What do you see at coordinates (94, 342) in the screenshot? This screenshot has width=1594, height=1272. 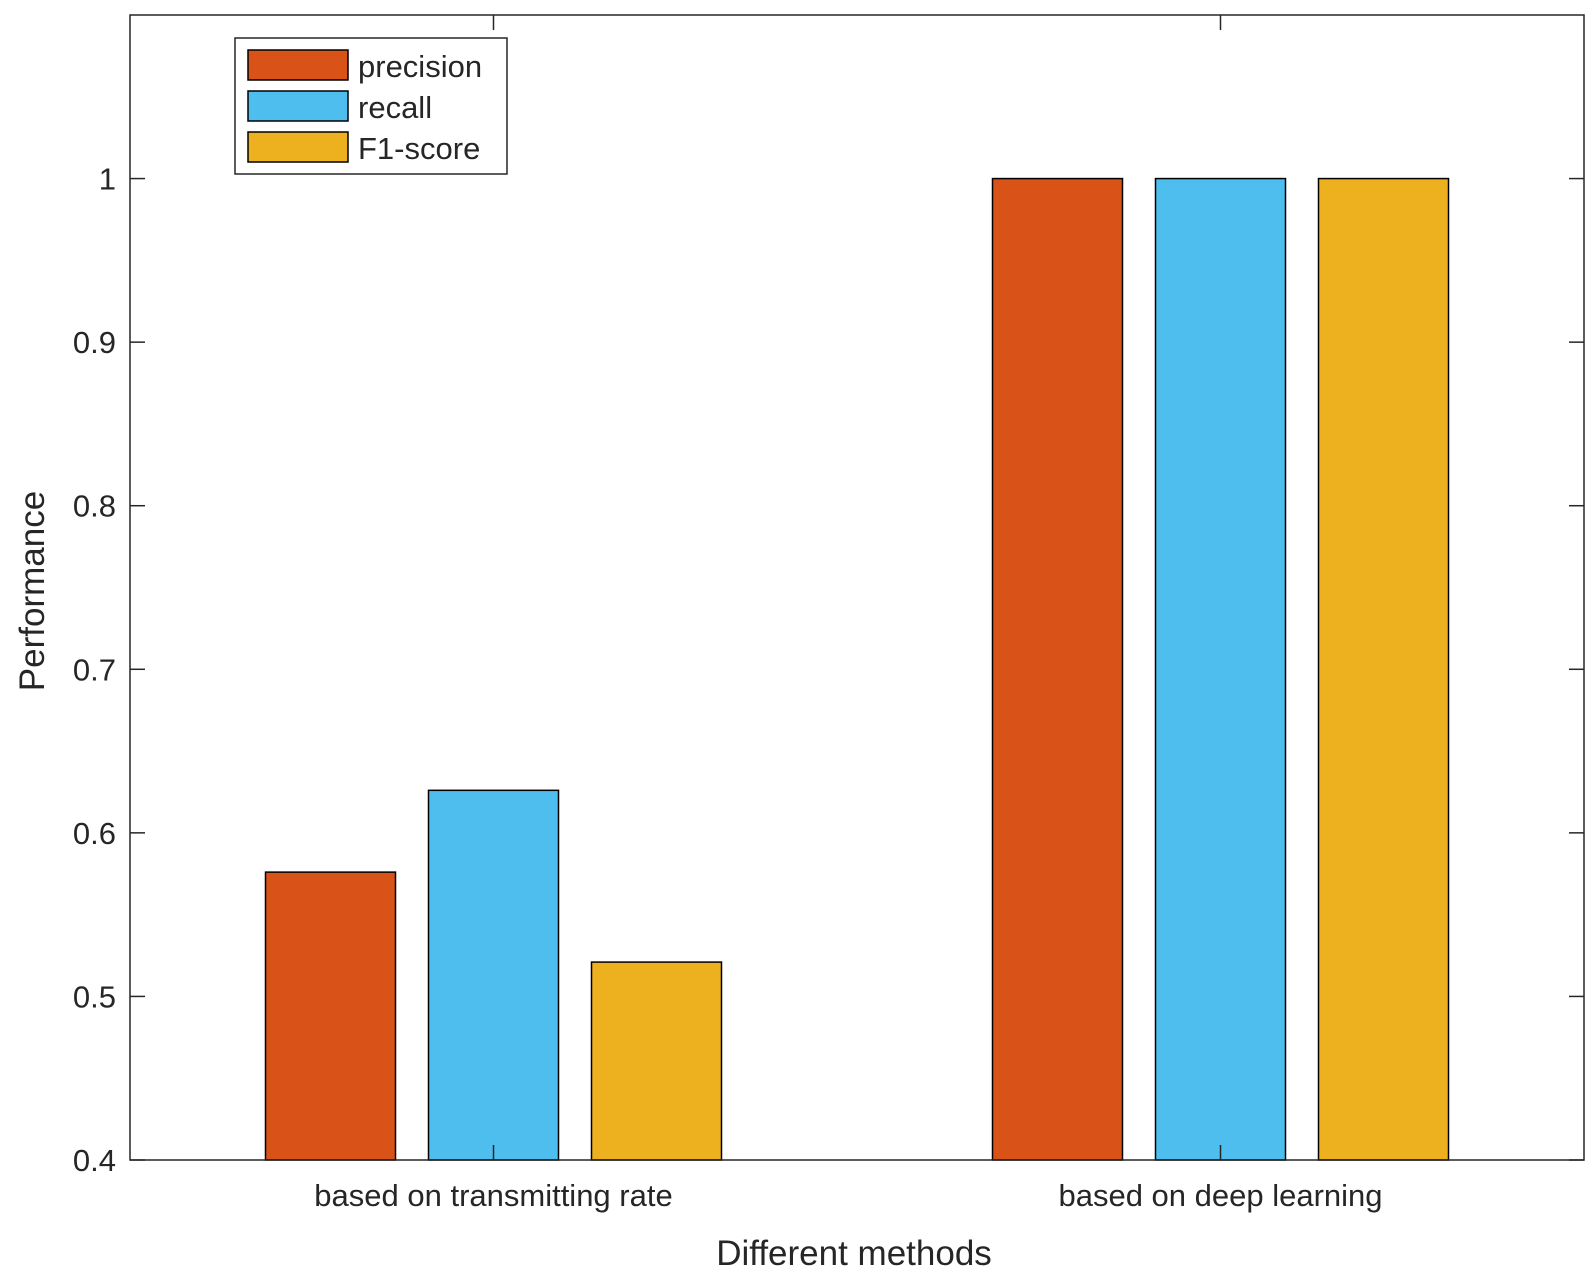 I see `y-tick-label: 0.9` at bounding box center [94, 342].